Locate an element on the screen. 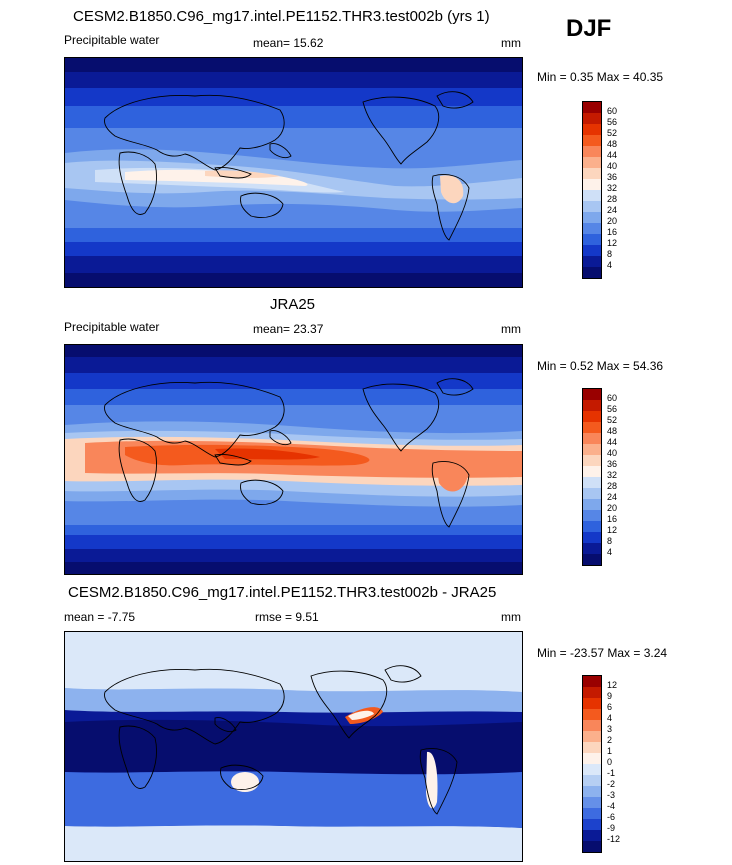 The image size is (732, 865). panel1-mean-label: mean= 15.62 is located at coordinates (288, 43).